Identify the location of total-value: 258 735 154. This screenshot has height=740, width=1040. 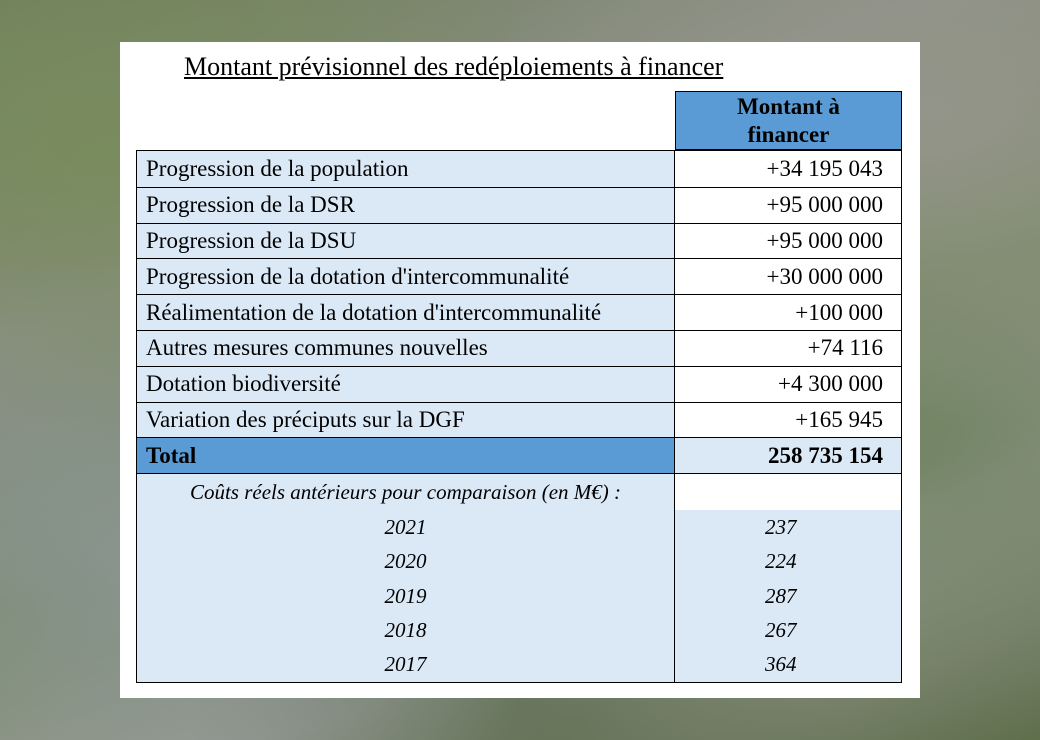
(788, 456).